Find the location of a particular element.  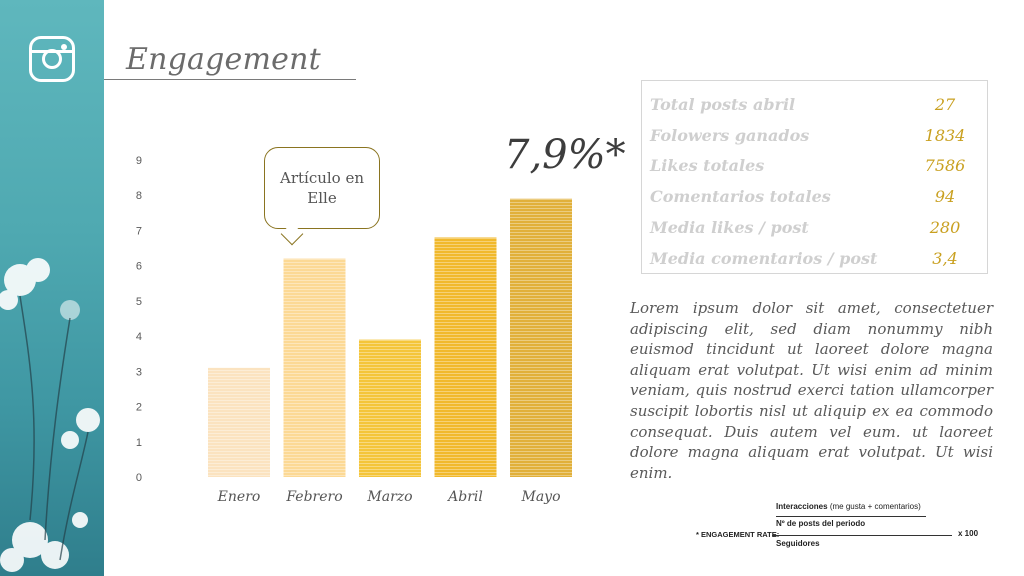

callout-line-2: Elle is located at coordinates (322, 198).